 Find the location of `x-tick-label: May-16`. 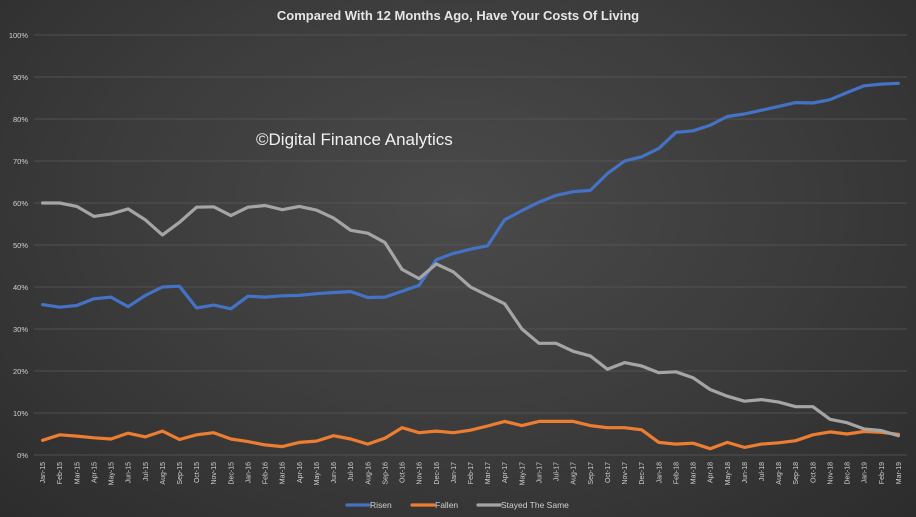

x-tick-label: May-16 is located at coordinates (317, 473).